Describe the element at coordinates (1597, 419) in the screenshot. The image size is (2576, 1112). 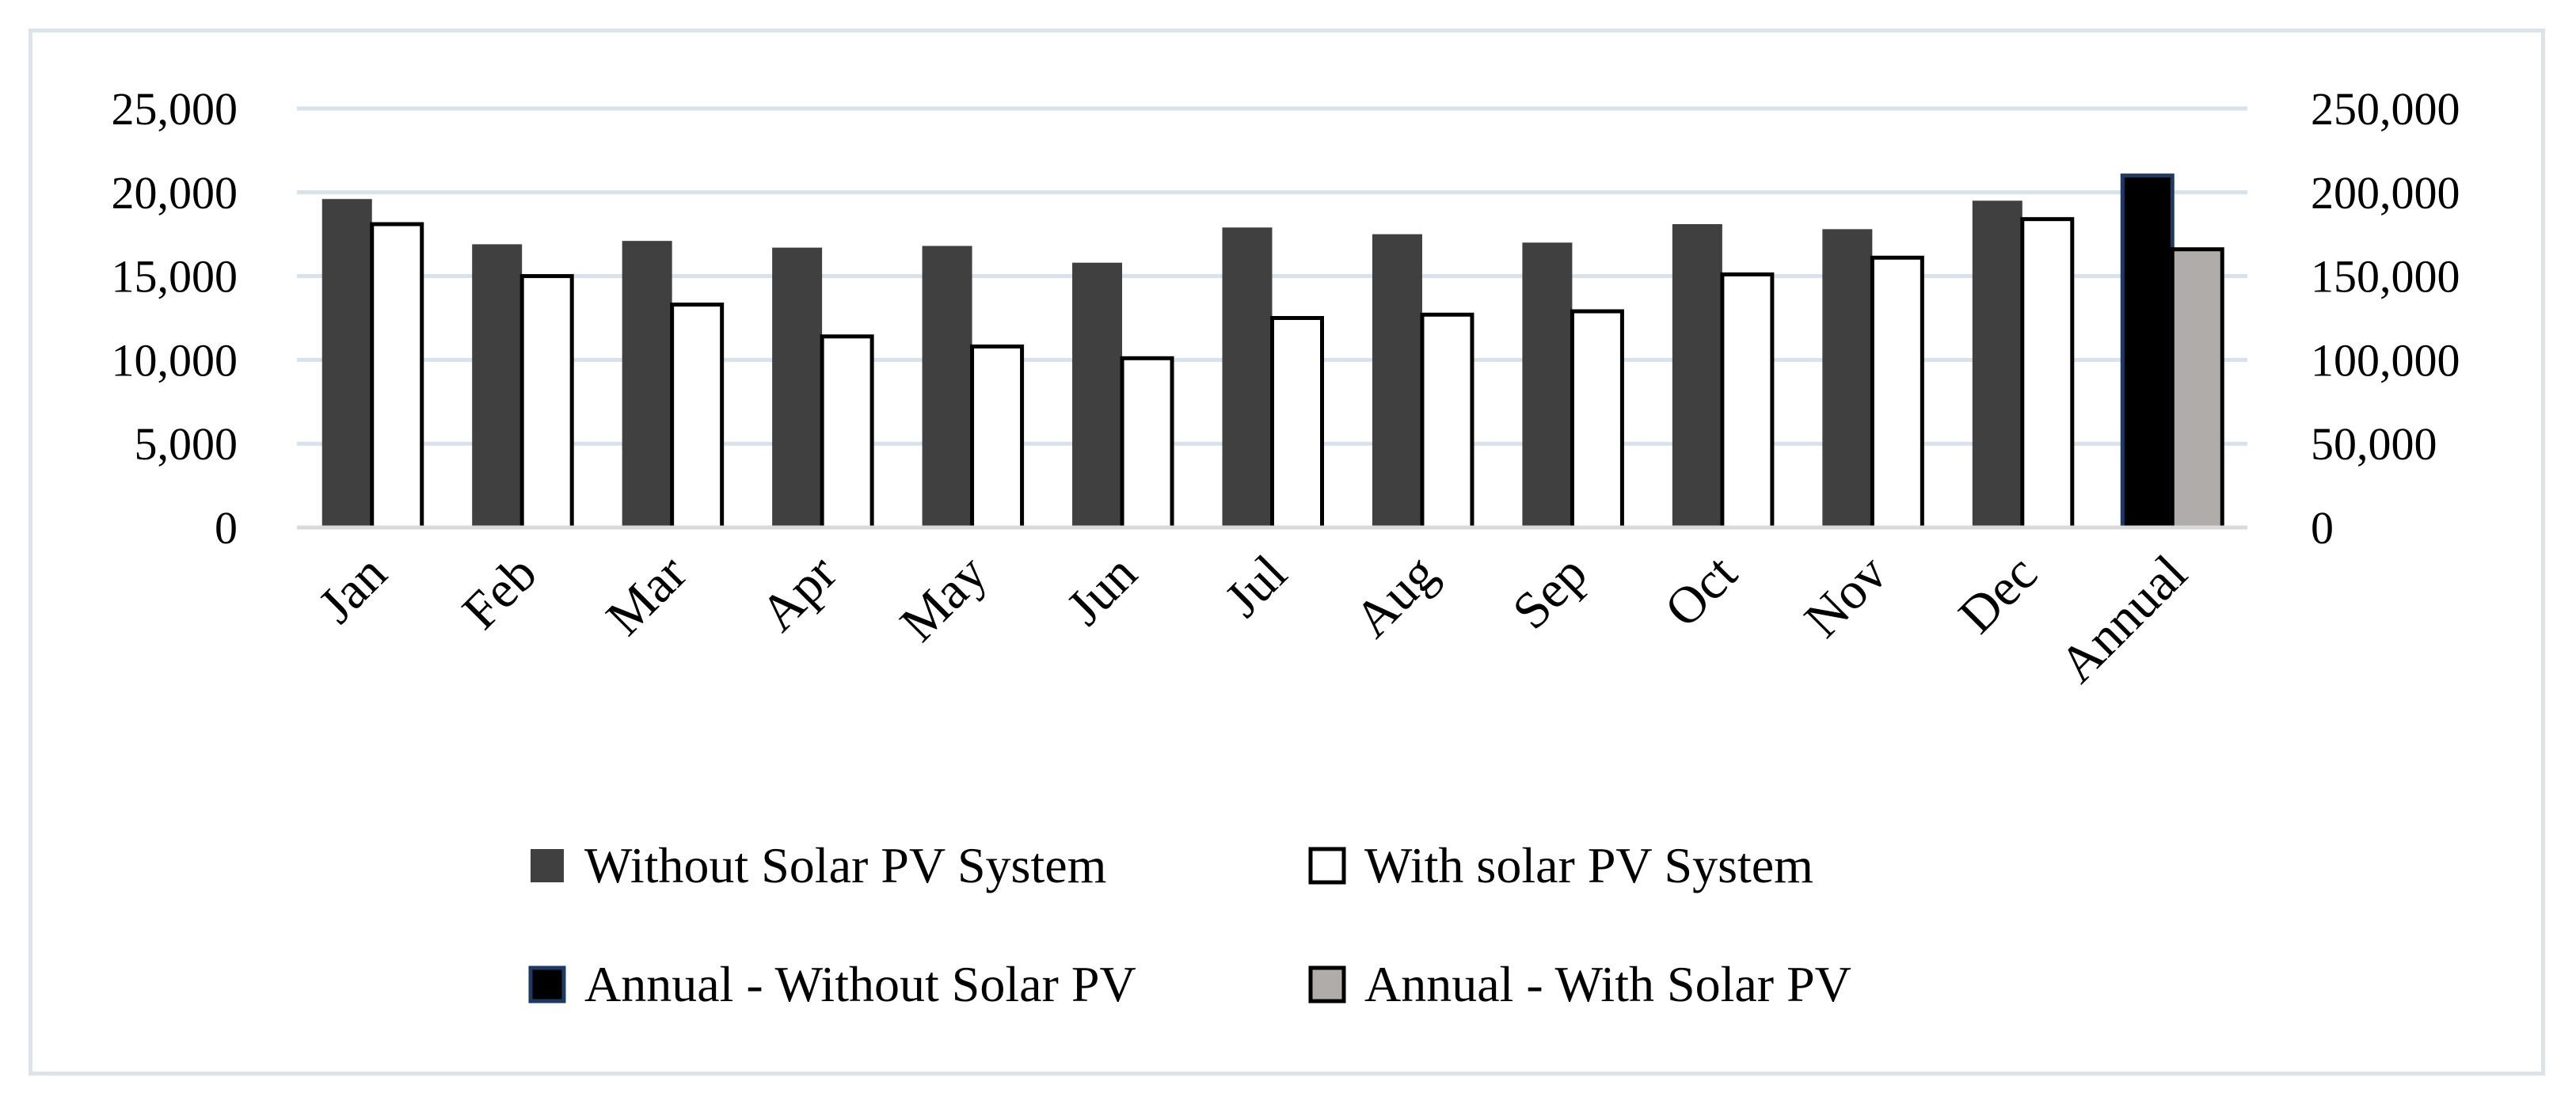
I see `bar-with-solar-pv-system-sep` at that location.